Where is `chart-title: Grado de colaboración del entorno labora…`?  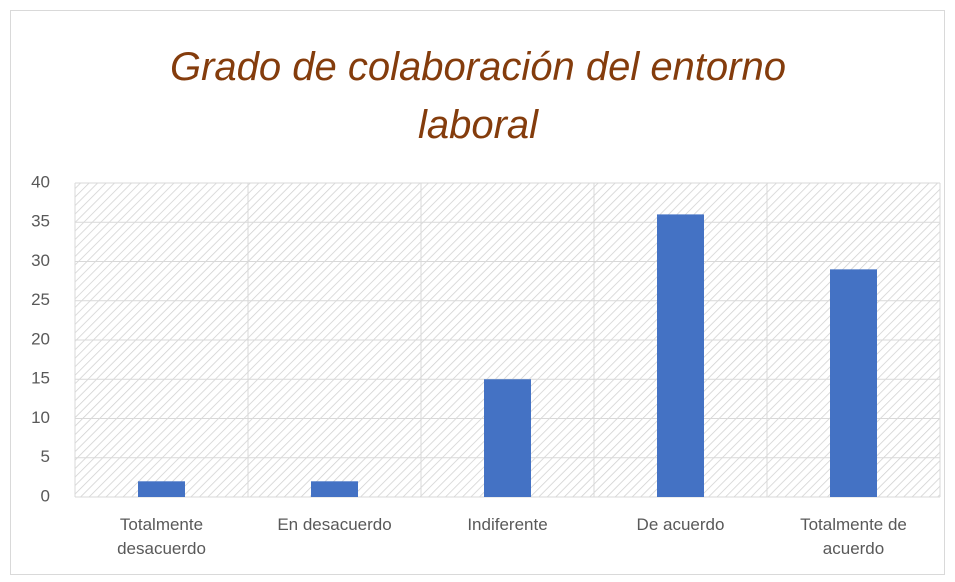 chart-title: Grado de colaboración del entorno labora… is located at coordinates (478, 96).